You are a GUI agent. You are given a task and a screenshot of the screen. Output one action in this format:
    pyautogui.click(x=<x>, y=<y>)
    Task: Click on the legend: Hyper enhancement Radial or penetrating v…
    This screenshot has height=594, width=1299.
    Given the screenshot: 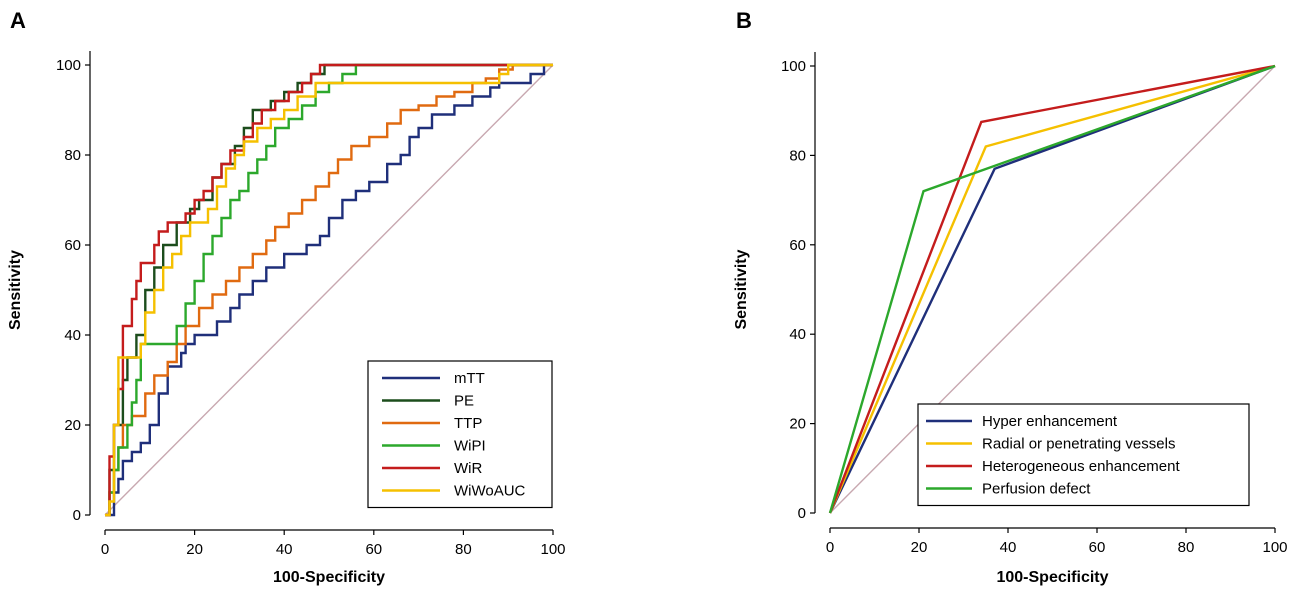 What is the action you would take?
    pyautogui.click(x=1083, y=455)
    